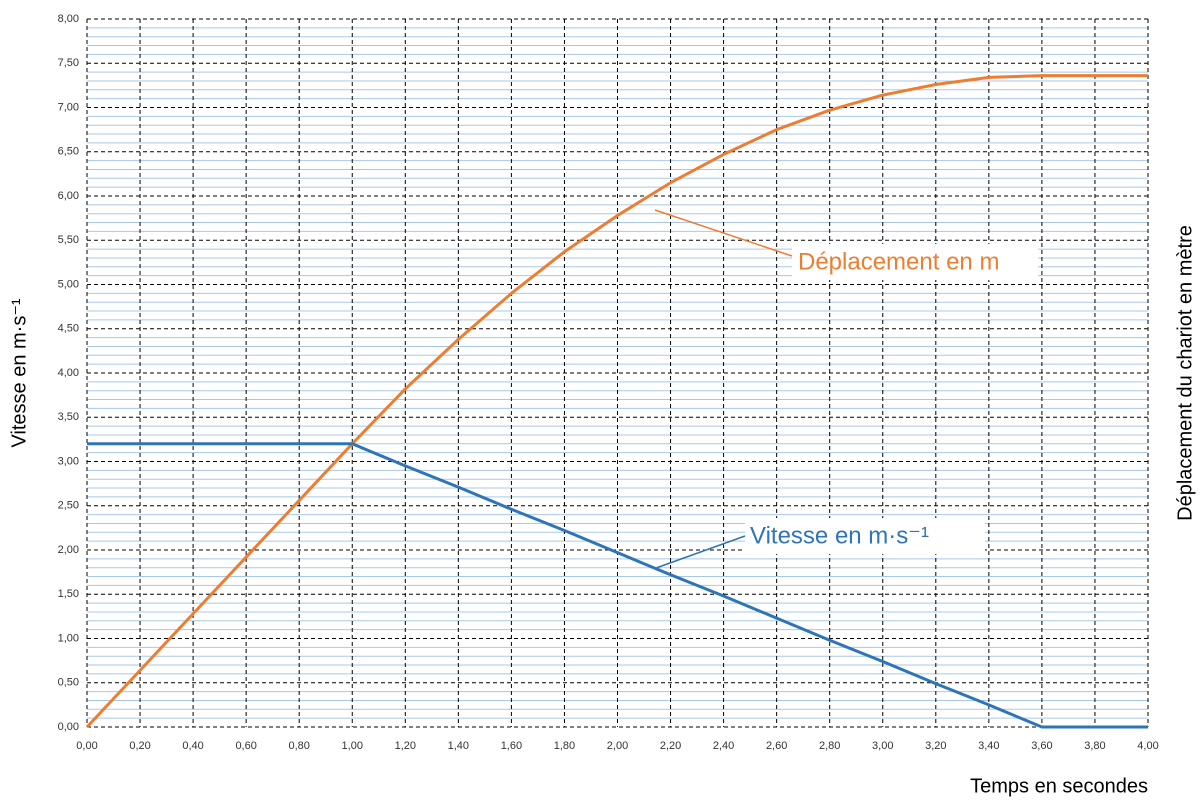 This screenshot has height=804, width=1203. I want to click on x-tick-label: 2,60, so click(776, 746).